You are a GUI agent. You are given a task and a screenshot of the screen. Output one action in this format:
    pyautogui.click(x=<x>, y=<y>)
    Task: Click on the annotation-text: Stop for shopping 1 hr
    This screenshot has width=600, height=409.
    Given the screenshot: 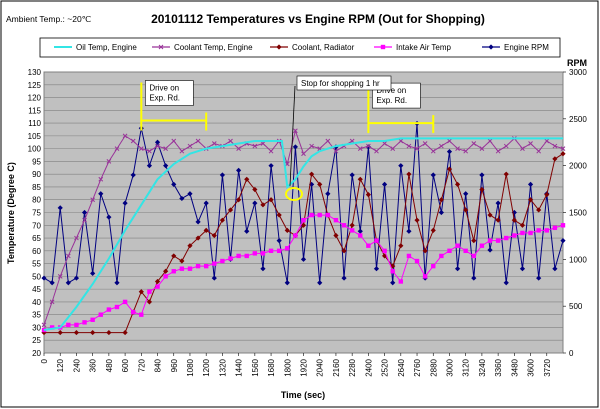 What is the action you would take?
    pyautogui.click(x=340, y=83)
    